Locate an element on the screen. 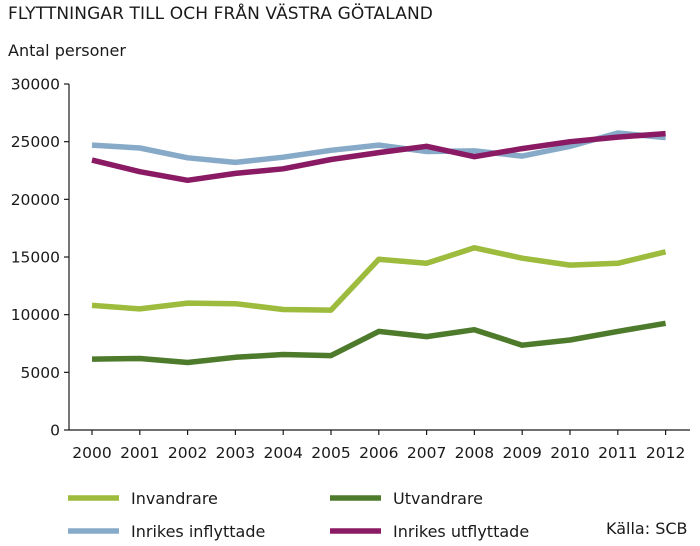  legend-label-inrikes-inflyttade: Inrikes inflyttade is located at coordinates (198, 531).